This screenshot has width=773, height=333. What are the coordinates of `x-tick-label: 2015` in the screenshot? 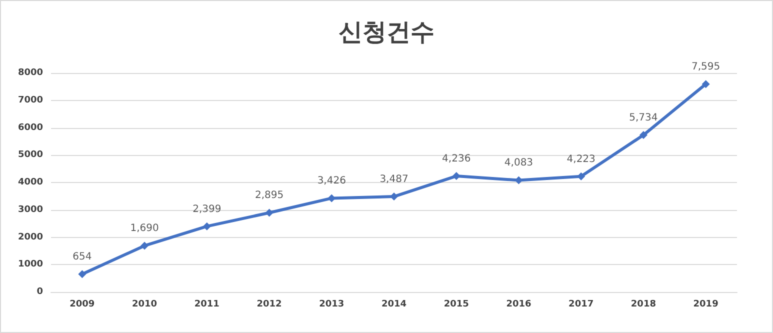 It's located at (456, 305).